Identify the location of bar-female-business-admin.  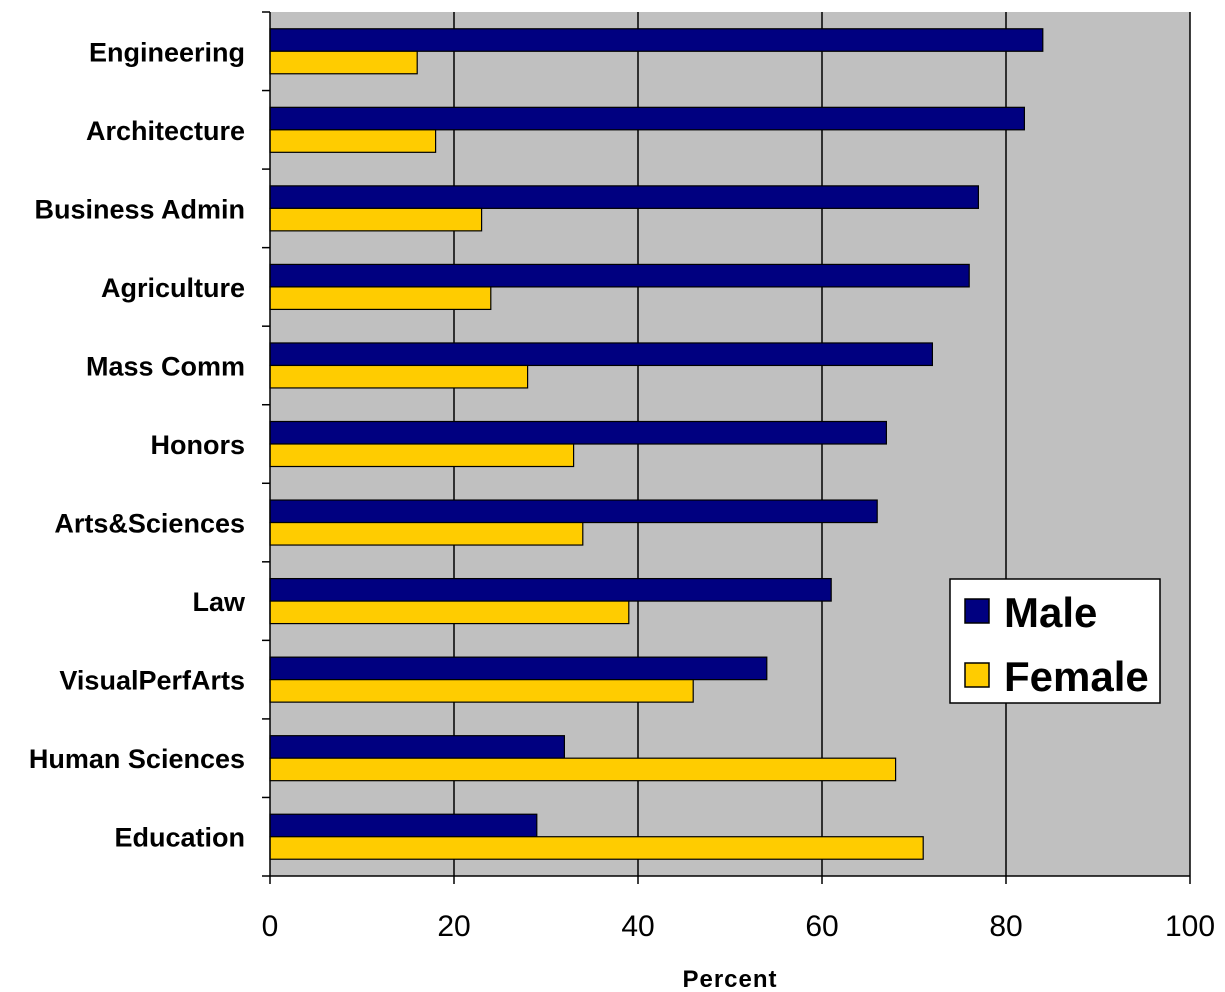
(376, 219).